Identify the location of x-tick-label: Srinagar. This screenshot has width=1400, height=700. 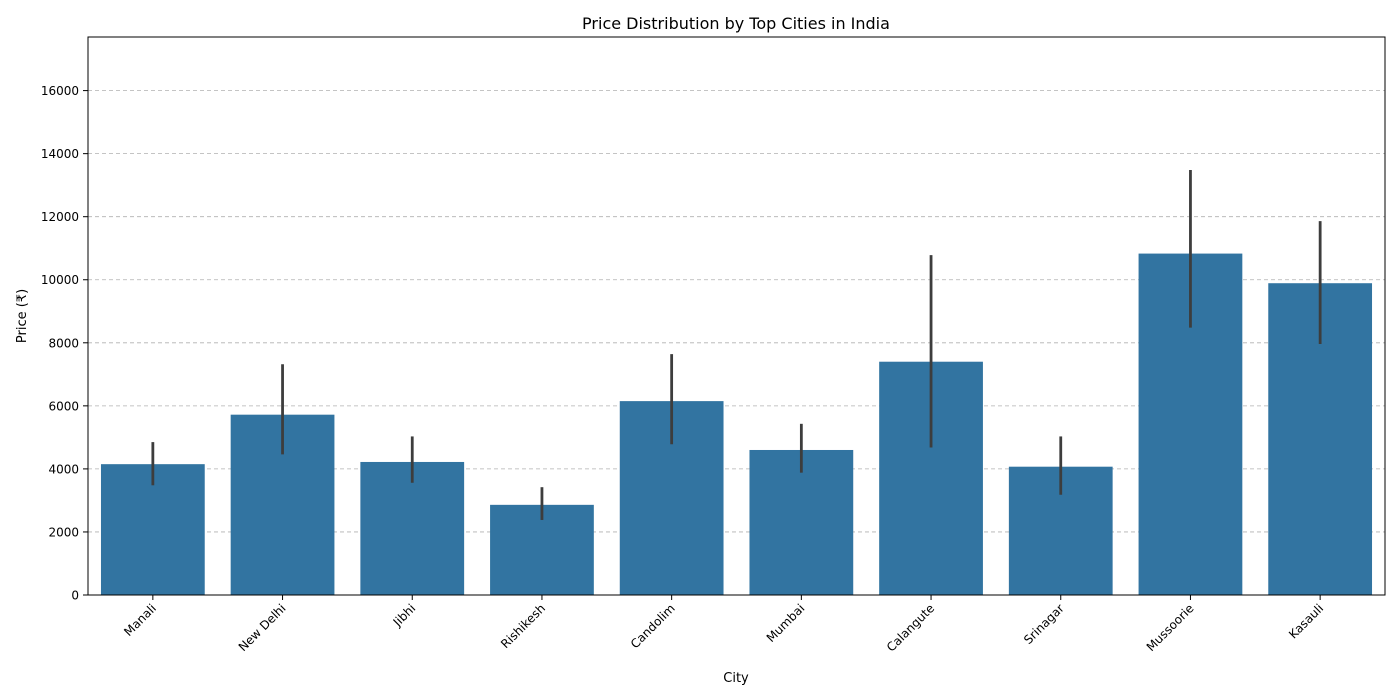
(1044, 624).